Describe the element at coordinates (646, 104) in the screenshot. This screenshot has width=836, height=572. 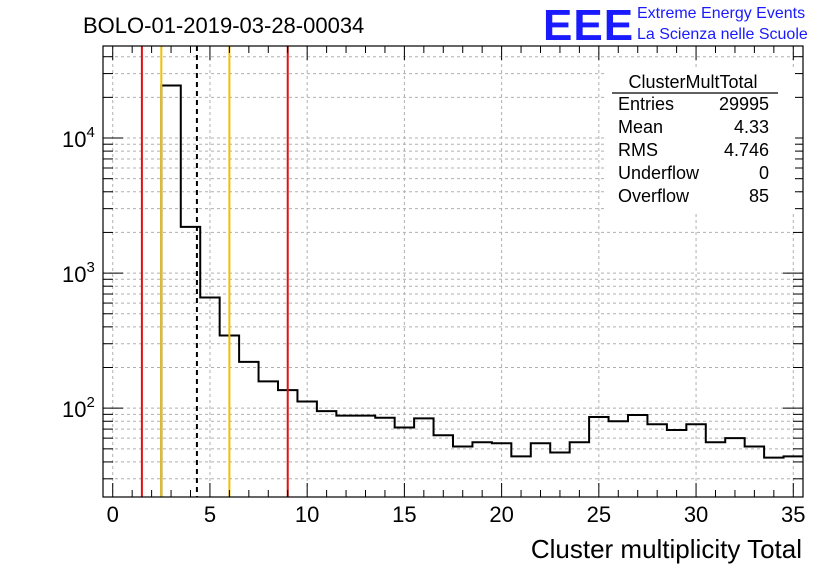
I see `stats-row-label: Entries` at that location.